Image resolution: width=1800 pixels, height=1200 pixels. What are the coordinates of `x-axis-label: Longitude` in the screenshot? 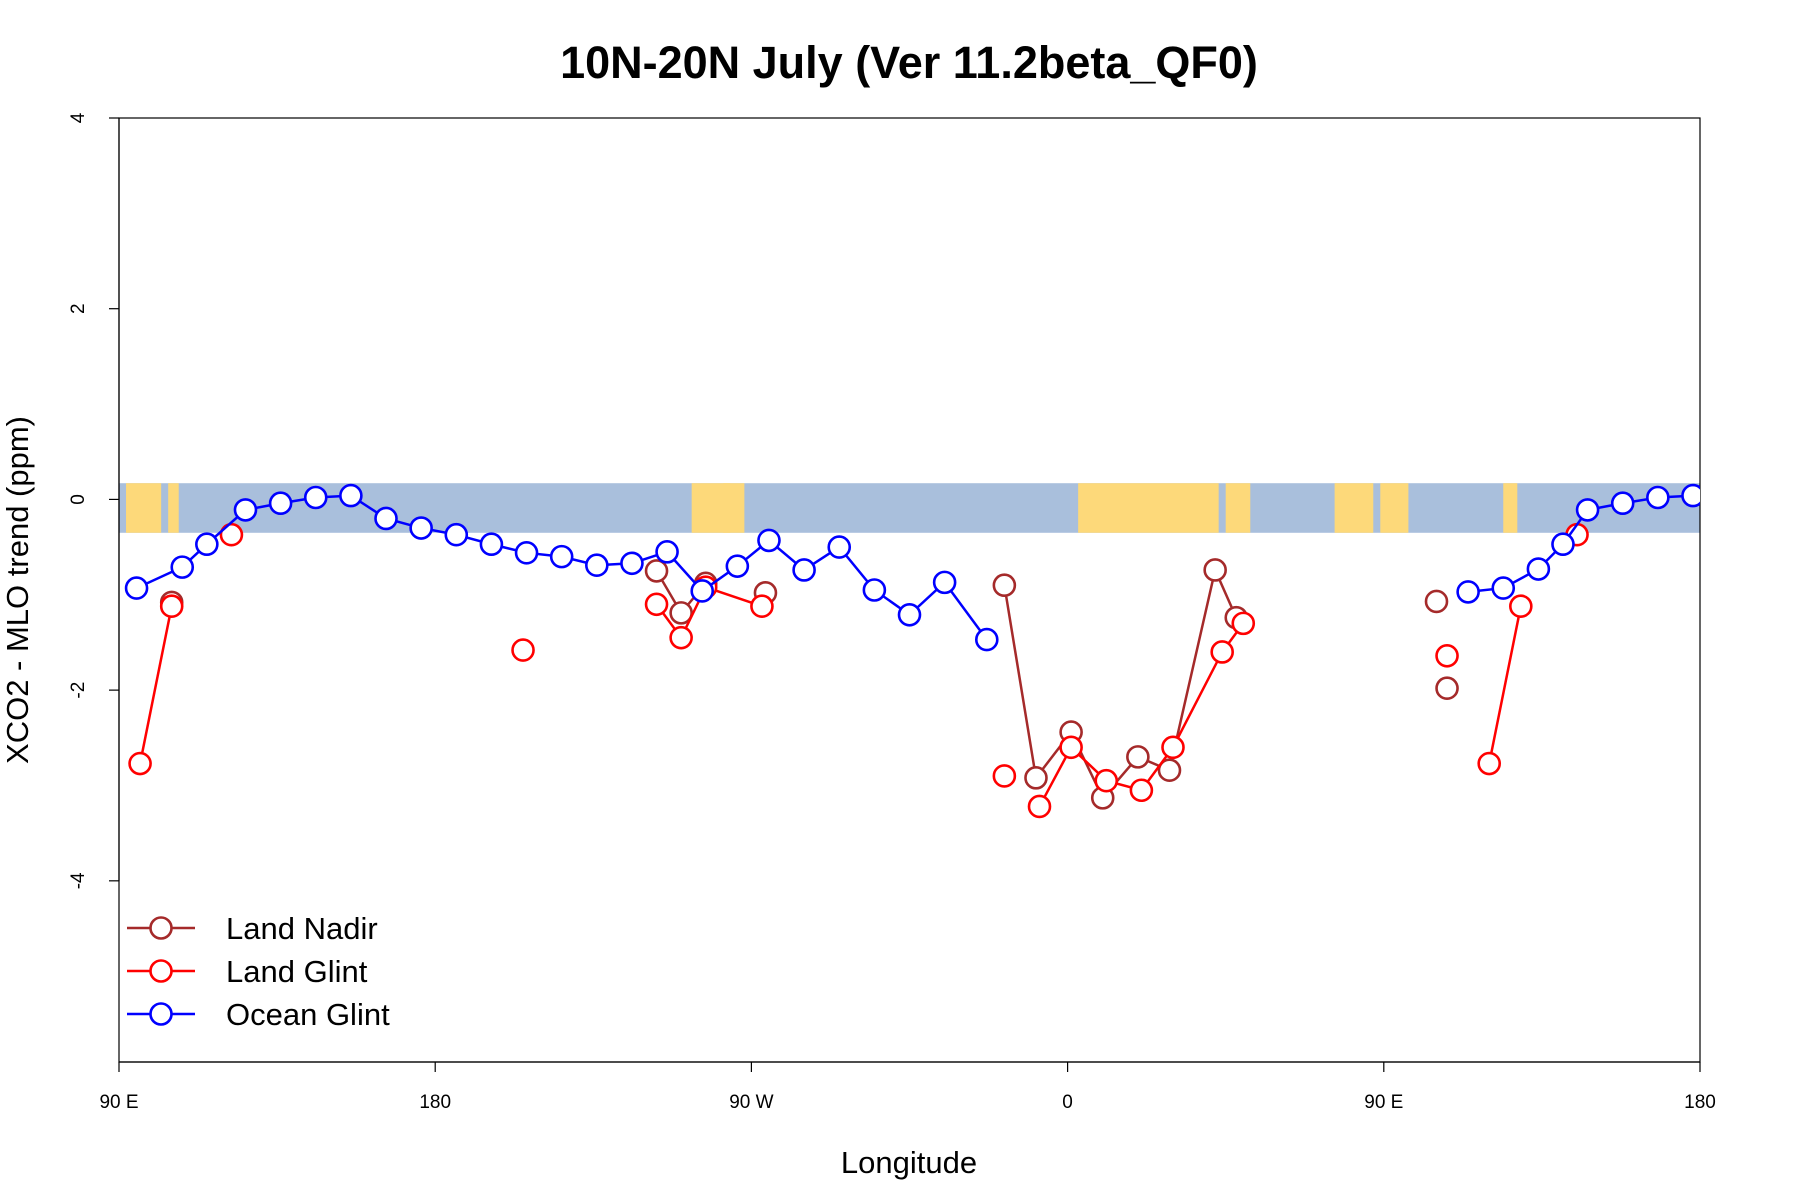 It's located at (909, 1162).